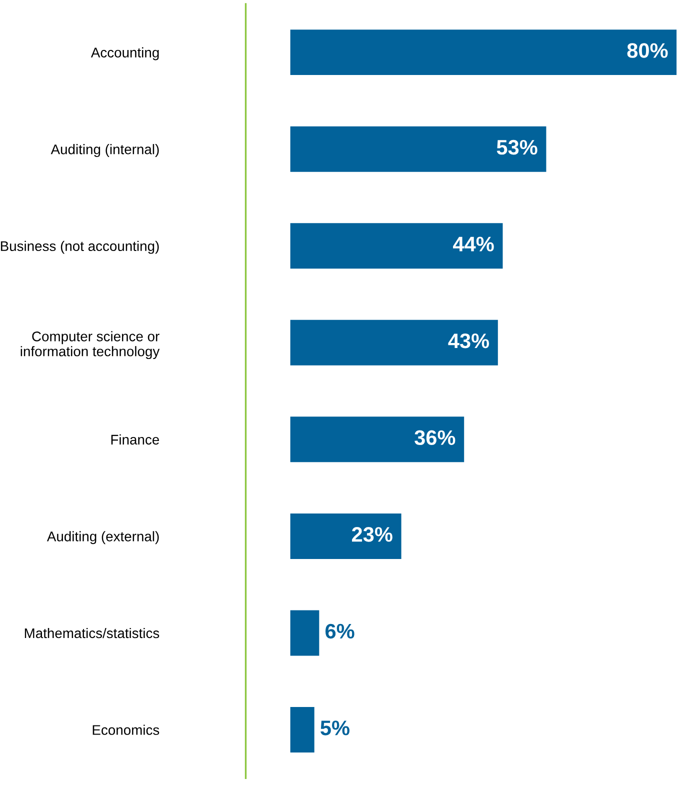 The image size is (678, 786). What do you see at coordinates (435, 438) in the screenshot?
I see `data-label: 36%` at bounding box center [435, 438].